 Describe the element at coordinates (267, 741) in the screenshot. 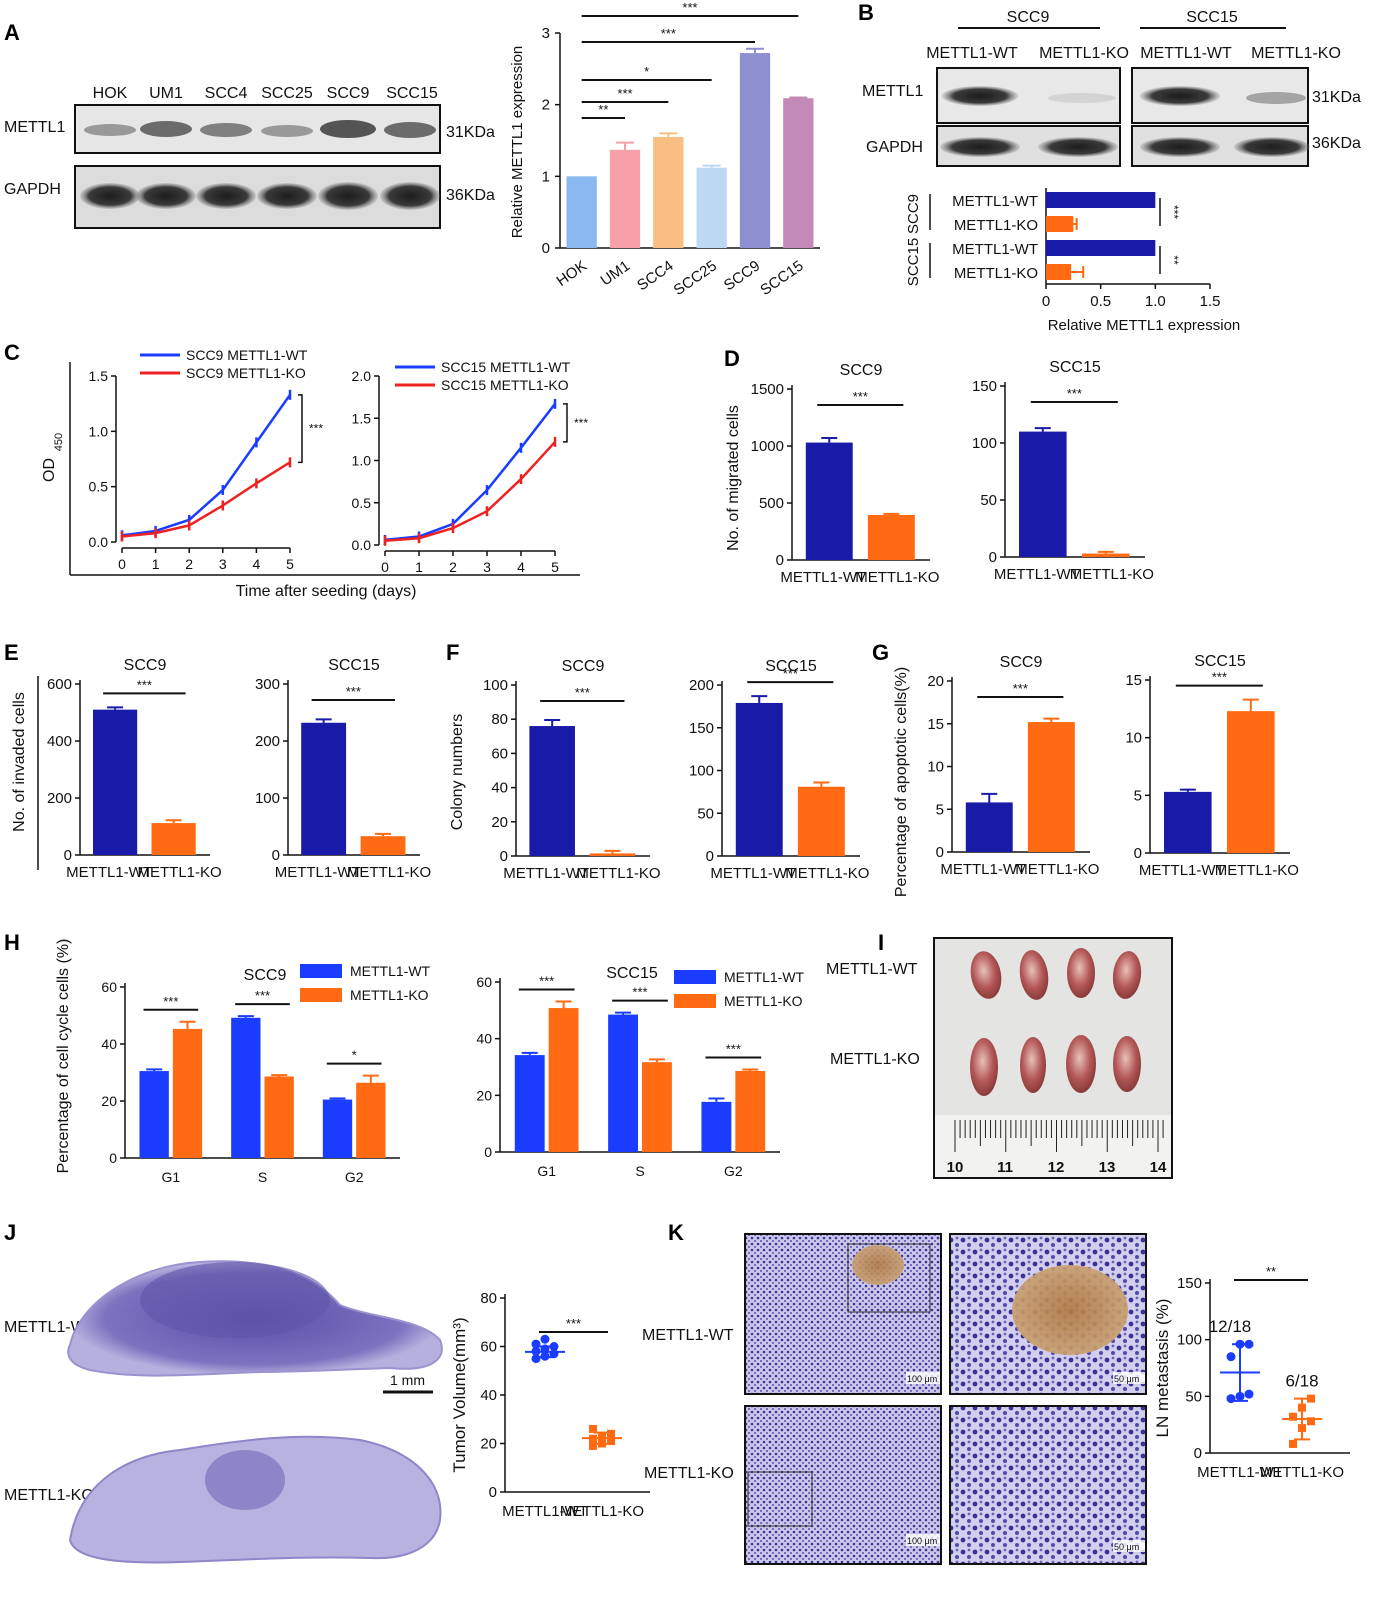

I see `y-tick-label: 200` at that location.